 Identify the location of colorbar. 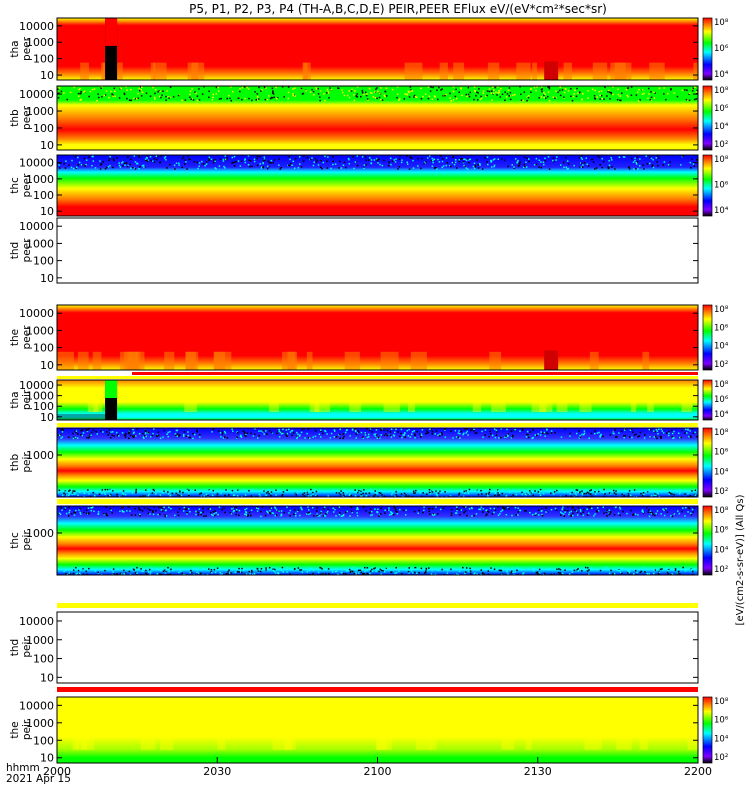
(707, 337).